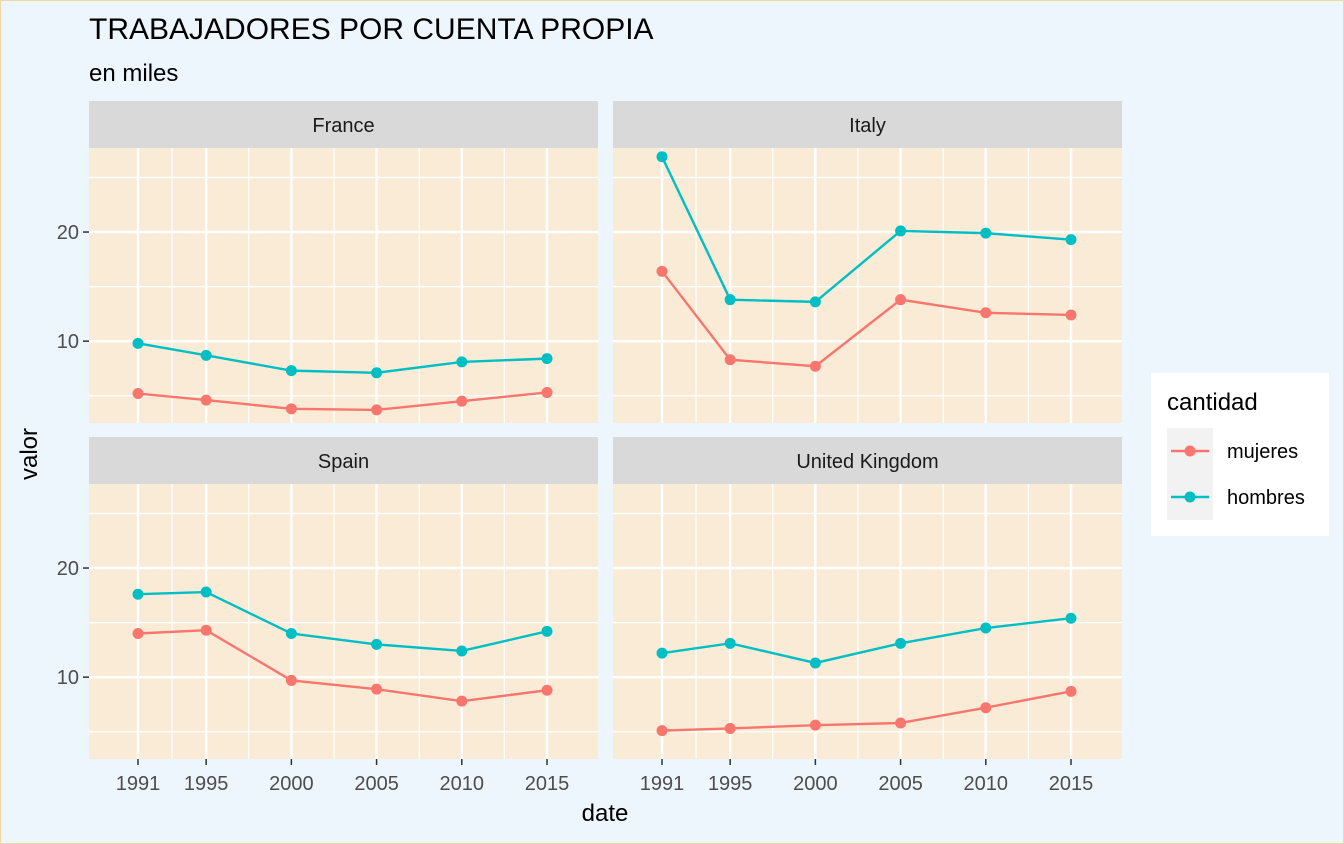 The height and width of the screenshot is (844, 1344). Describe the element at coordinates (1190, 497) in the screenshot. I see `legend-key-point-hombres` at that location.